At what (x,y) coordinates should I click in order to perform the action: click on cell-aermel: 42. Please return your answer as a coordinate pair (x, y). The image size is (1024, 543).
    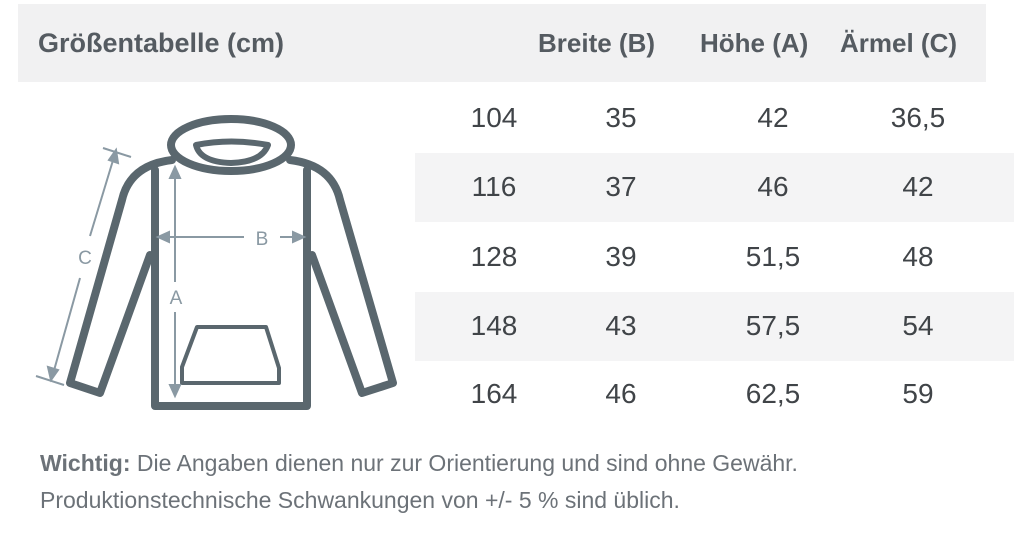
    Looking at the image, I should click on (918, 186).